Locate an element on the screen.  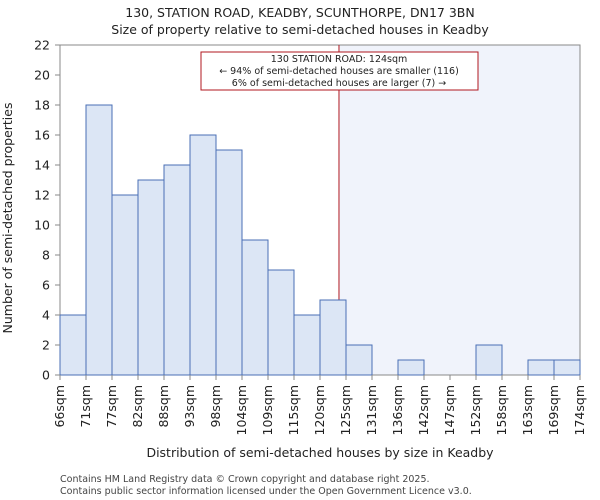
y-tick-label: 2 is located at coordinates (46, 345).